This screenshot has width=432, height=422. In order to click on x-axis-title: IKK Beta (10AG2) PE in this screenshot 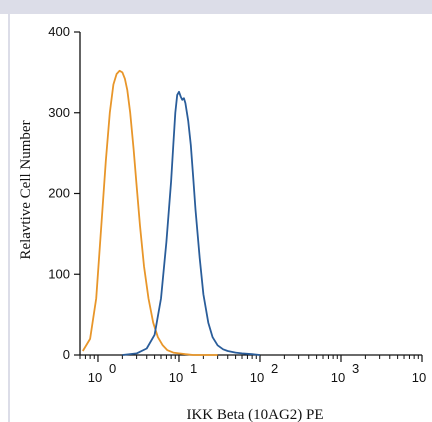, I will do `click(254, 414)`.